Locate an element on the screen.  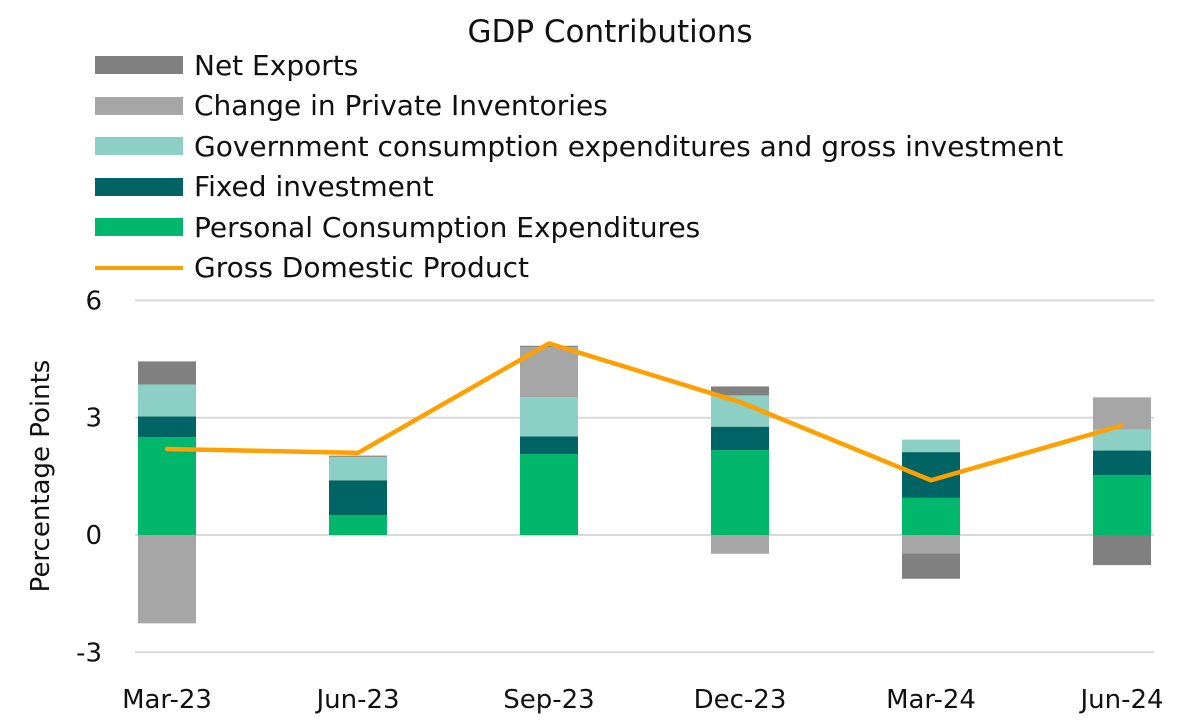
x-tick-label: Mar-23 is located at coordinates (167, 700).